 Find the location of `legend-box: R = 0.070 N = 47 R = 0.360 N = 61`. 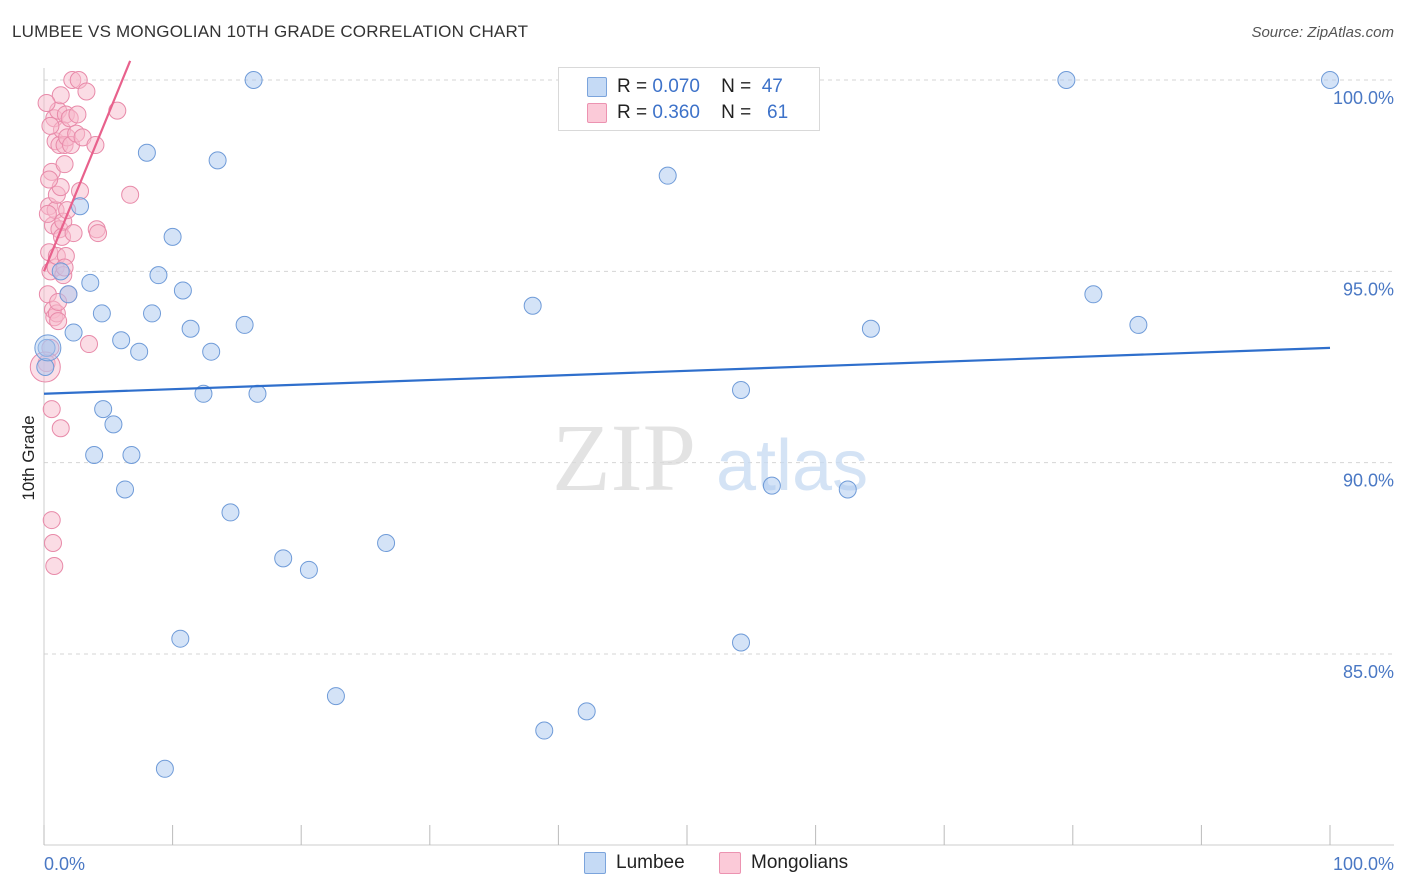

legend-box: R = 0.070 N = 47 R = 0.360 N = 61 is located at coordinates (689, 99).